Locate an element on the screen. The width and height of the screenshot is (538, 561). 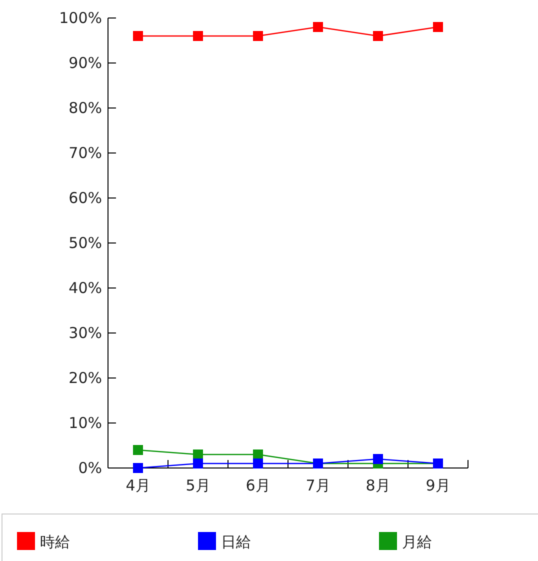
y-tick-label: 50% is located at coordinates (85, 243).